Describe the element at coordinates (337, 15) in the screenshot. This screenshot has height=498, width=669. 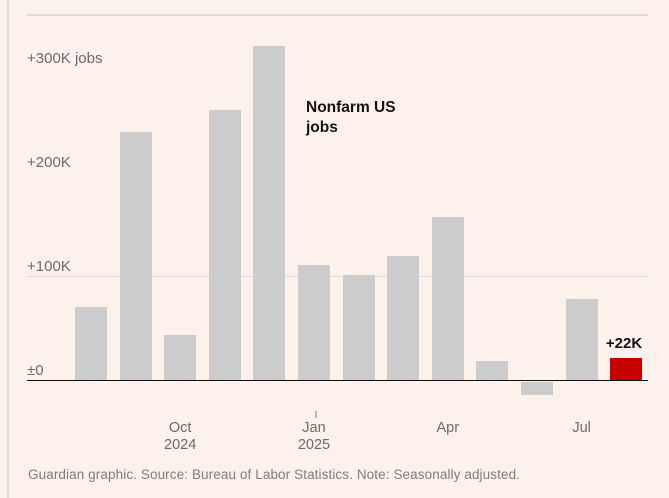
I see `chart-top-rule` at that location.